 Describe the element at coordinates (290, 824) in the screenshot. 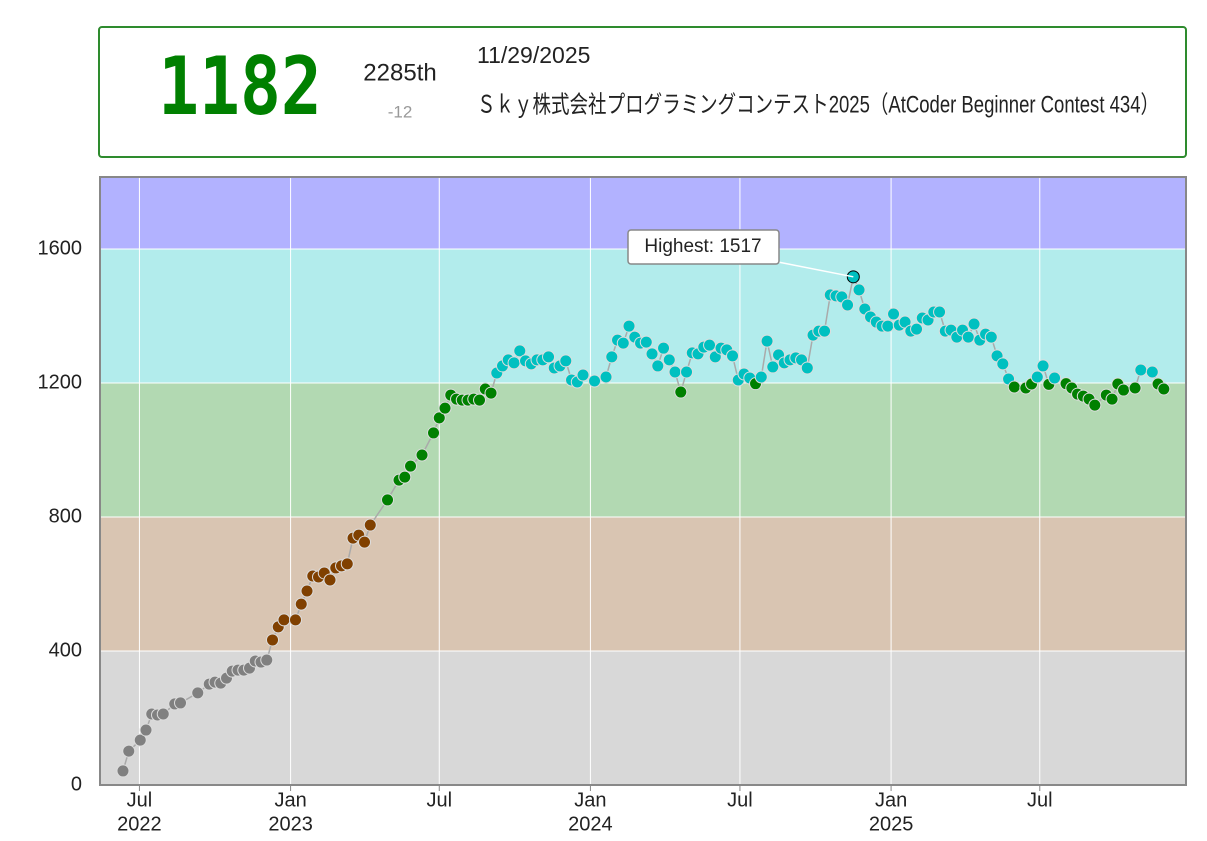

I see `x-tick-year: 2023` at that location.